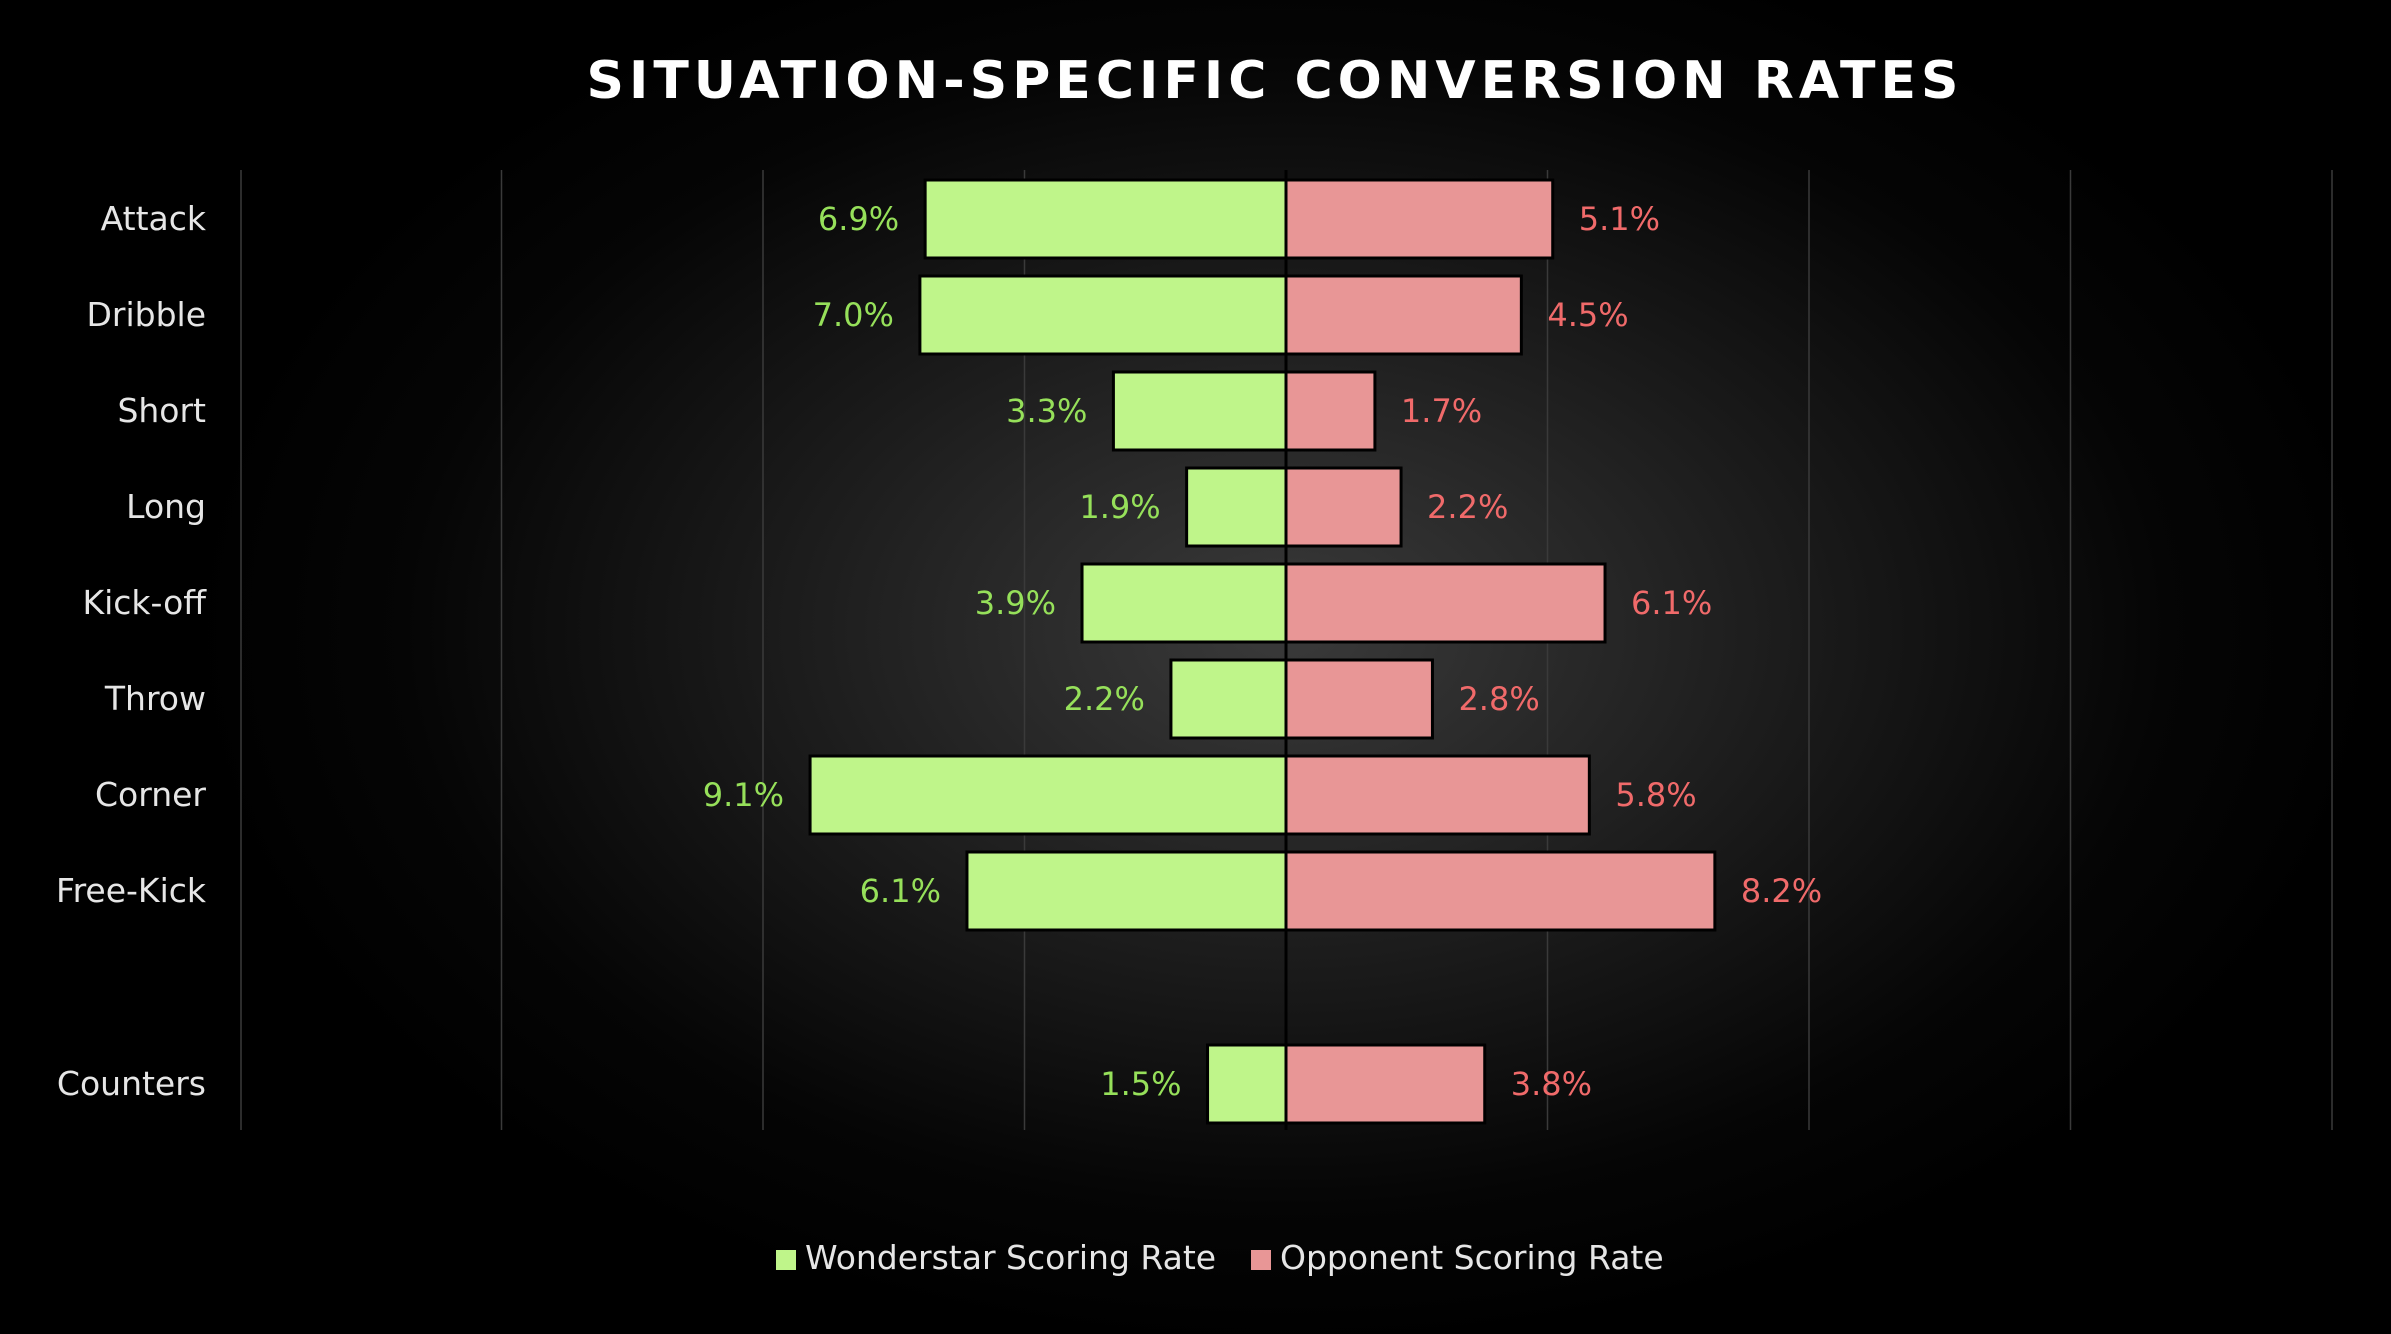 Image resolution: width=2391 pixels, height=1334 pixels. Describe the element at coordinates (1104, 699) in the screenshot. I see `wonderstar-value-label: 2.2%` at that location.